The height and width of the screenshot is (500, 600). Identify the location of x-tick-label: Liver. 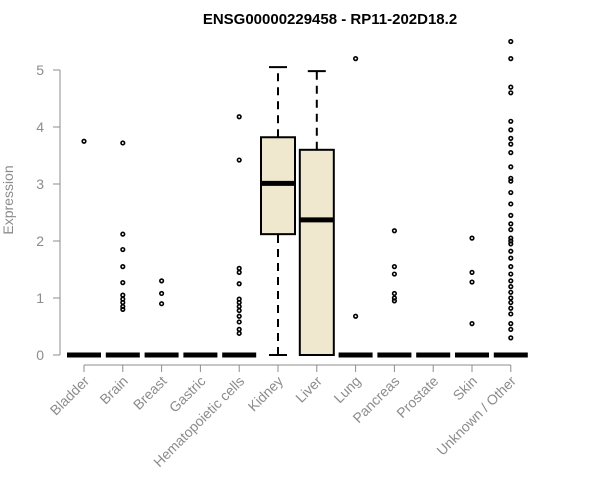
(308, 389).